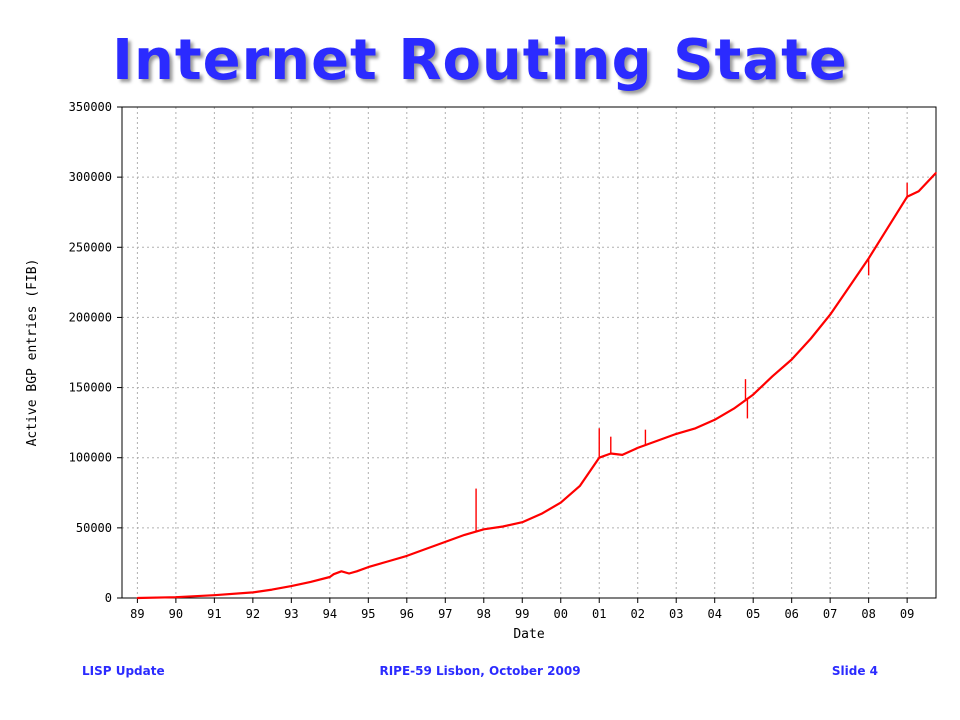 Image resolution: width=960 pixels, height=720 pixels. I want to click on x-tick-label: 05, so click(753, 614).